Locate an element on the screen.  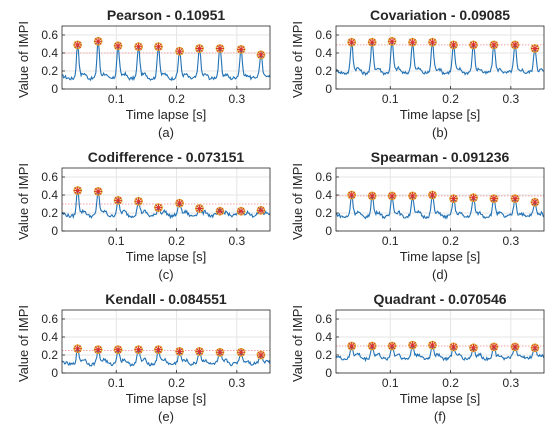
panel-label: (e) is located at coordinates (166, 416).